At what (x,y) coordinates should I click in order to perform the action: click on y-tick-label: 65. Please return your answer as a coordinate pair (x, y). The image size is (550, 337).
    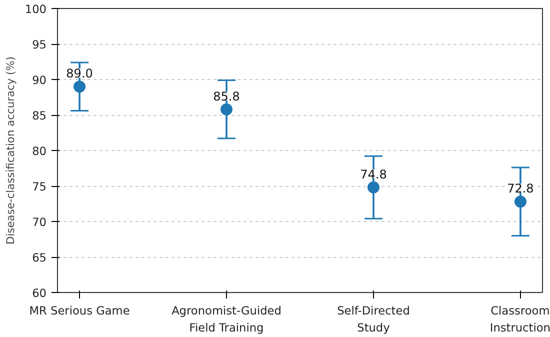
    Looking at the image, I should click on (39, 257).